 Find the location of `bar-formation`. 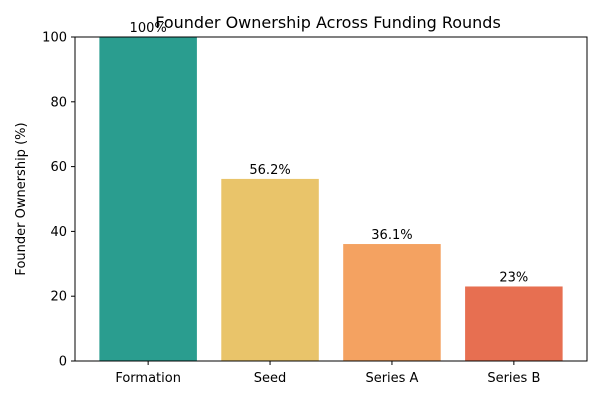

bar-formation is located at coordinates (148, 199).